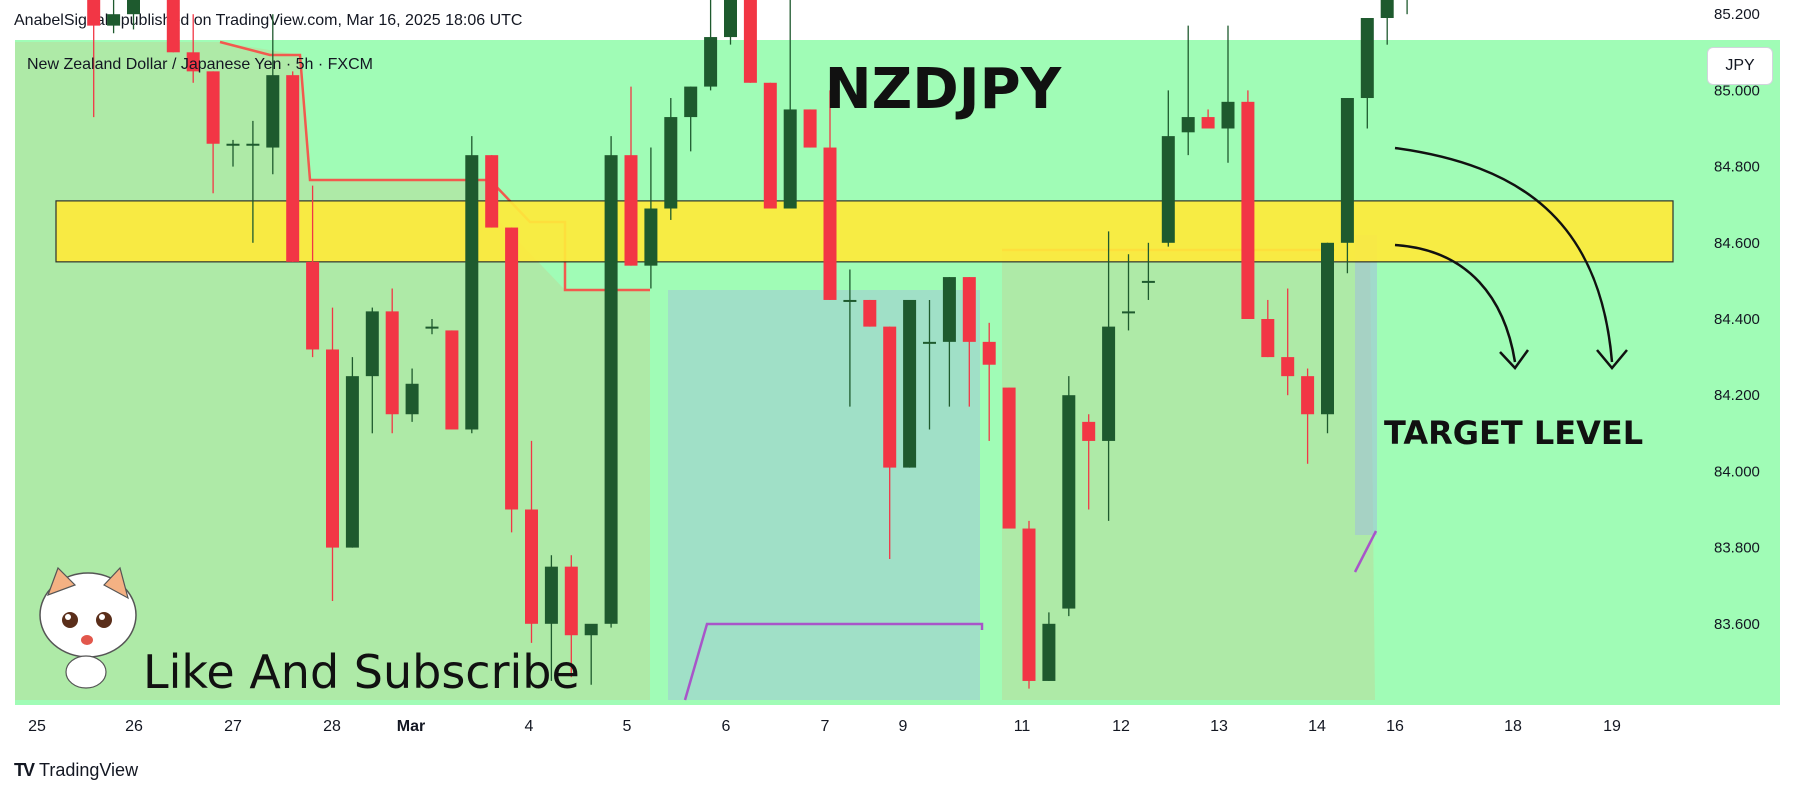 The width and height of the screenshot is (1793, 798). I want to click on target-zone, so click(864, 231).